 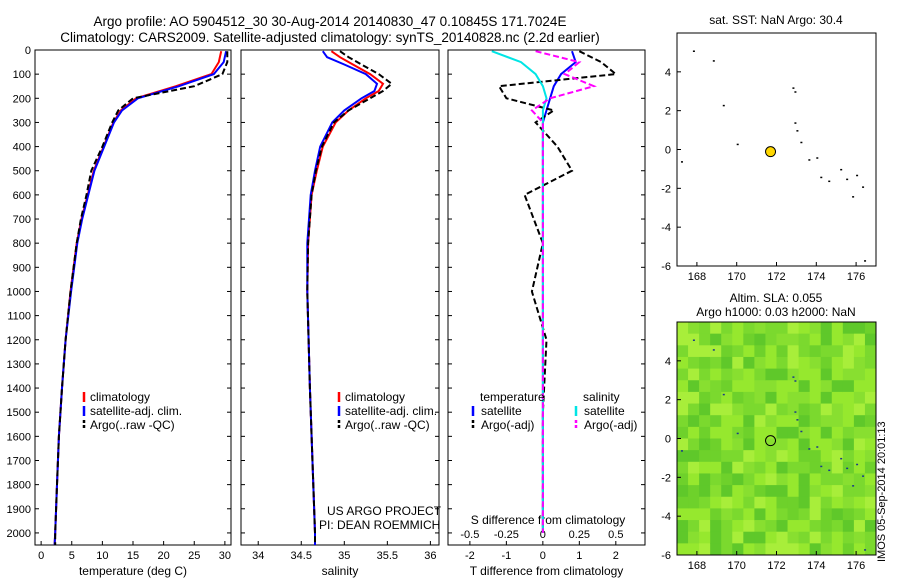 I want to click on series-sal-argo-diff, so click(x=563, y=291).